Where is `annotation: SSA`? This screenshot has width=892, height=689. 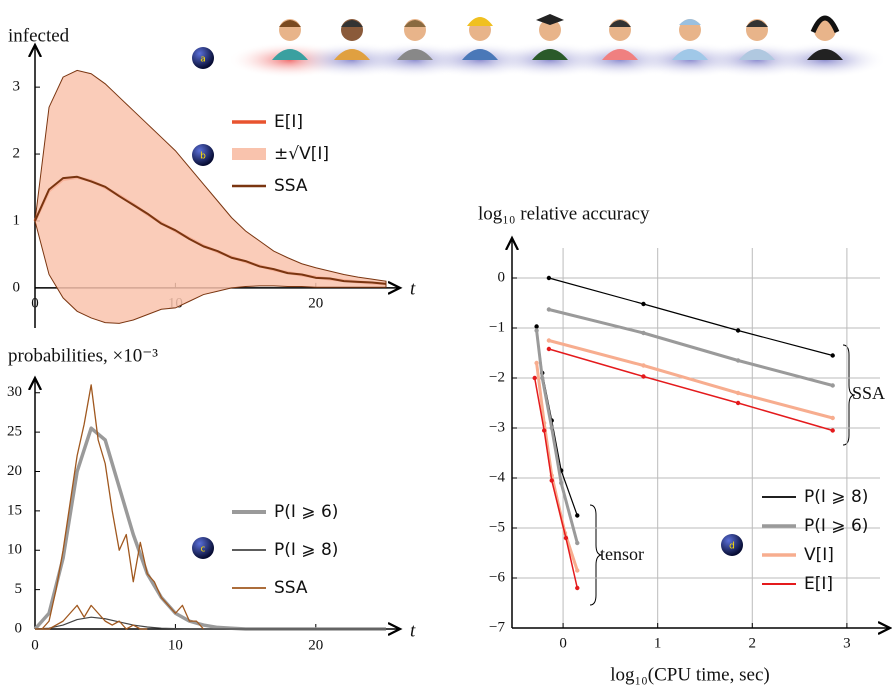
annotation: SSA is located at coordinates (868, 393).